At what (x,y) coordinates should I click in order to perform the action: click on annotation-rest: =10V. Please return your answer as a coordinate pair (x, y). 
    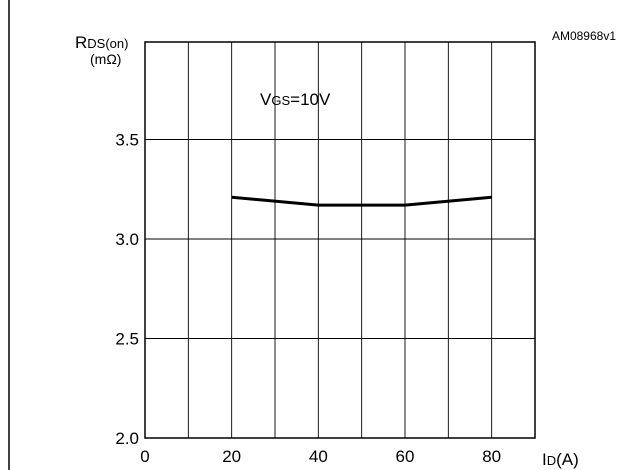
    Looking at the image, I should click on (310, 99).